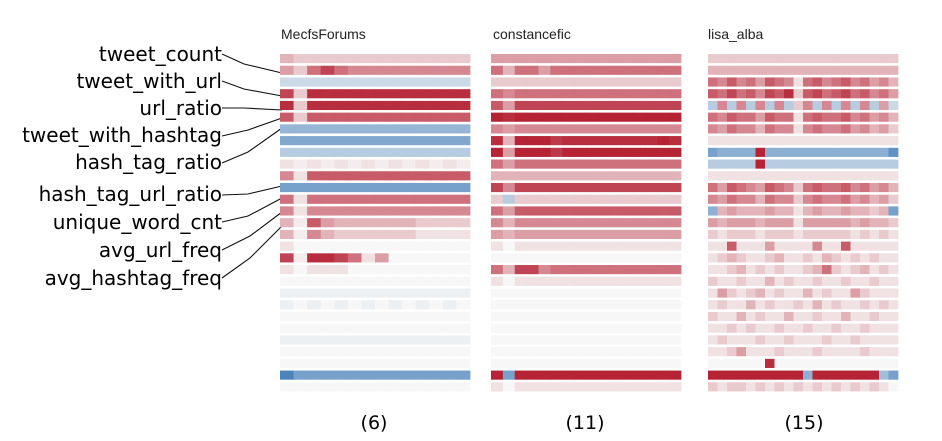 The height and width of the screenshot is (441, 942). I want to click on leader-line-tweet-with-hashtag, so click(252, 127).